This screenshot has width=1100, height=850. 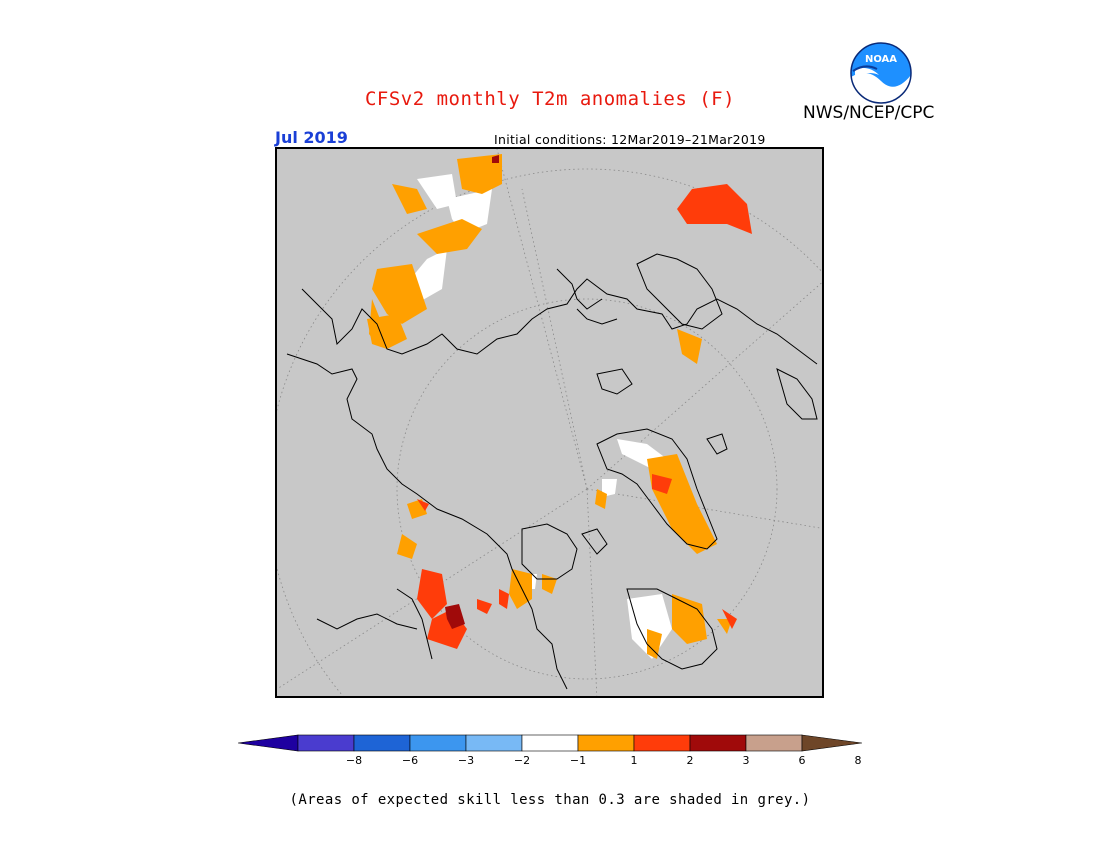 I want to click on colorbar, so click(x=550, y=743).